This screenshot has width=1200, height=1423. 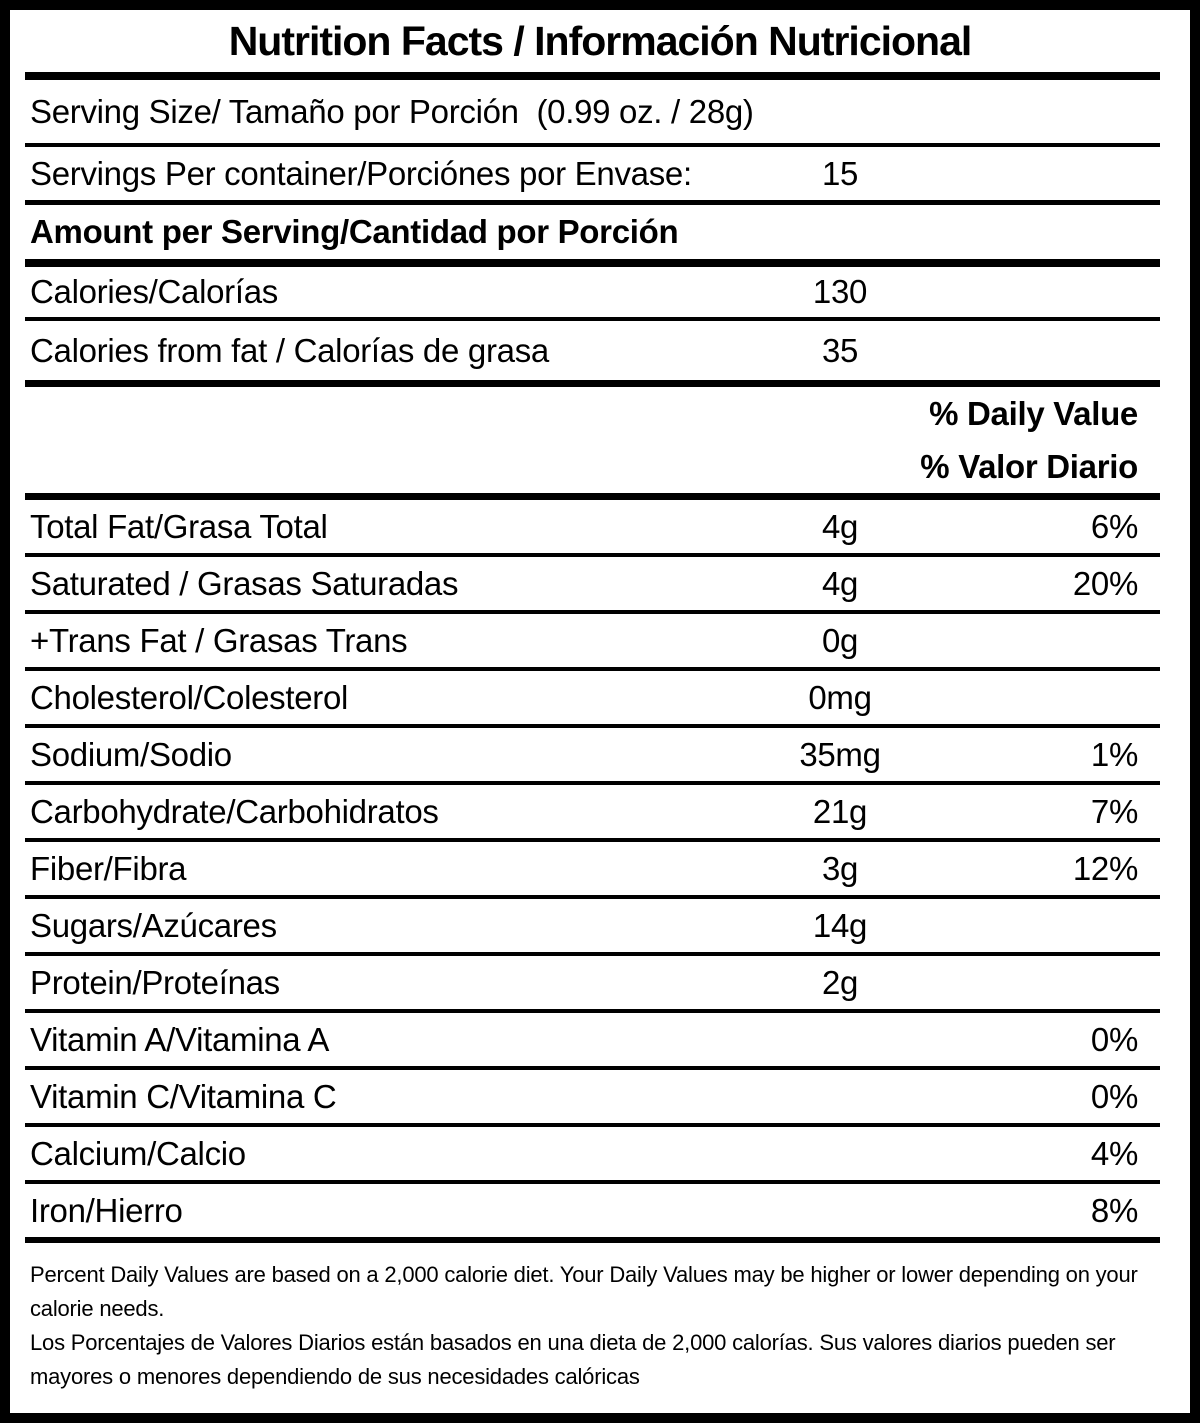 I want to click on servings-per-container-value: 15, so click(x=840, y=173).